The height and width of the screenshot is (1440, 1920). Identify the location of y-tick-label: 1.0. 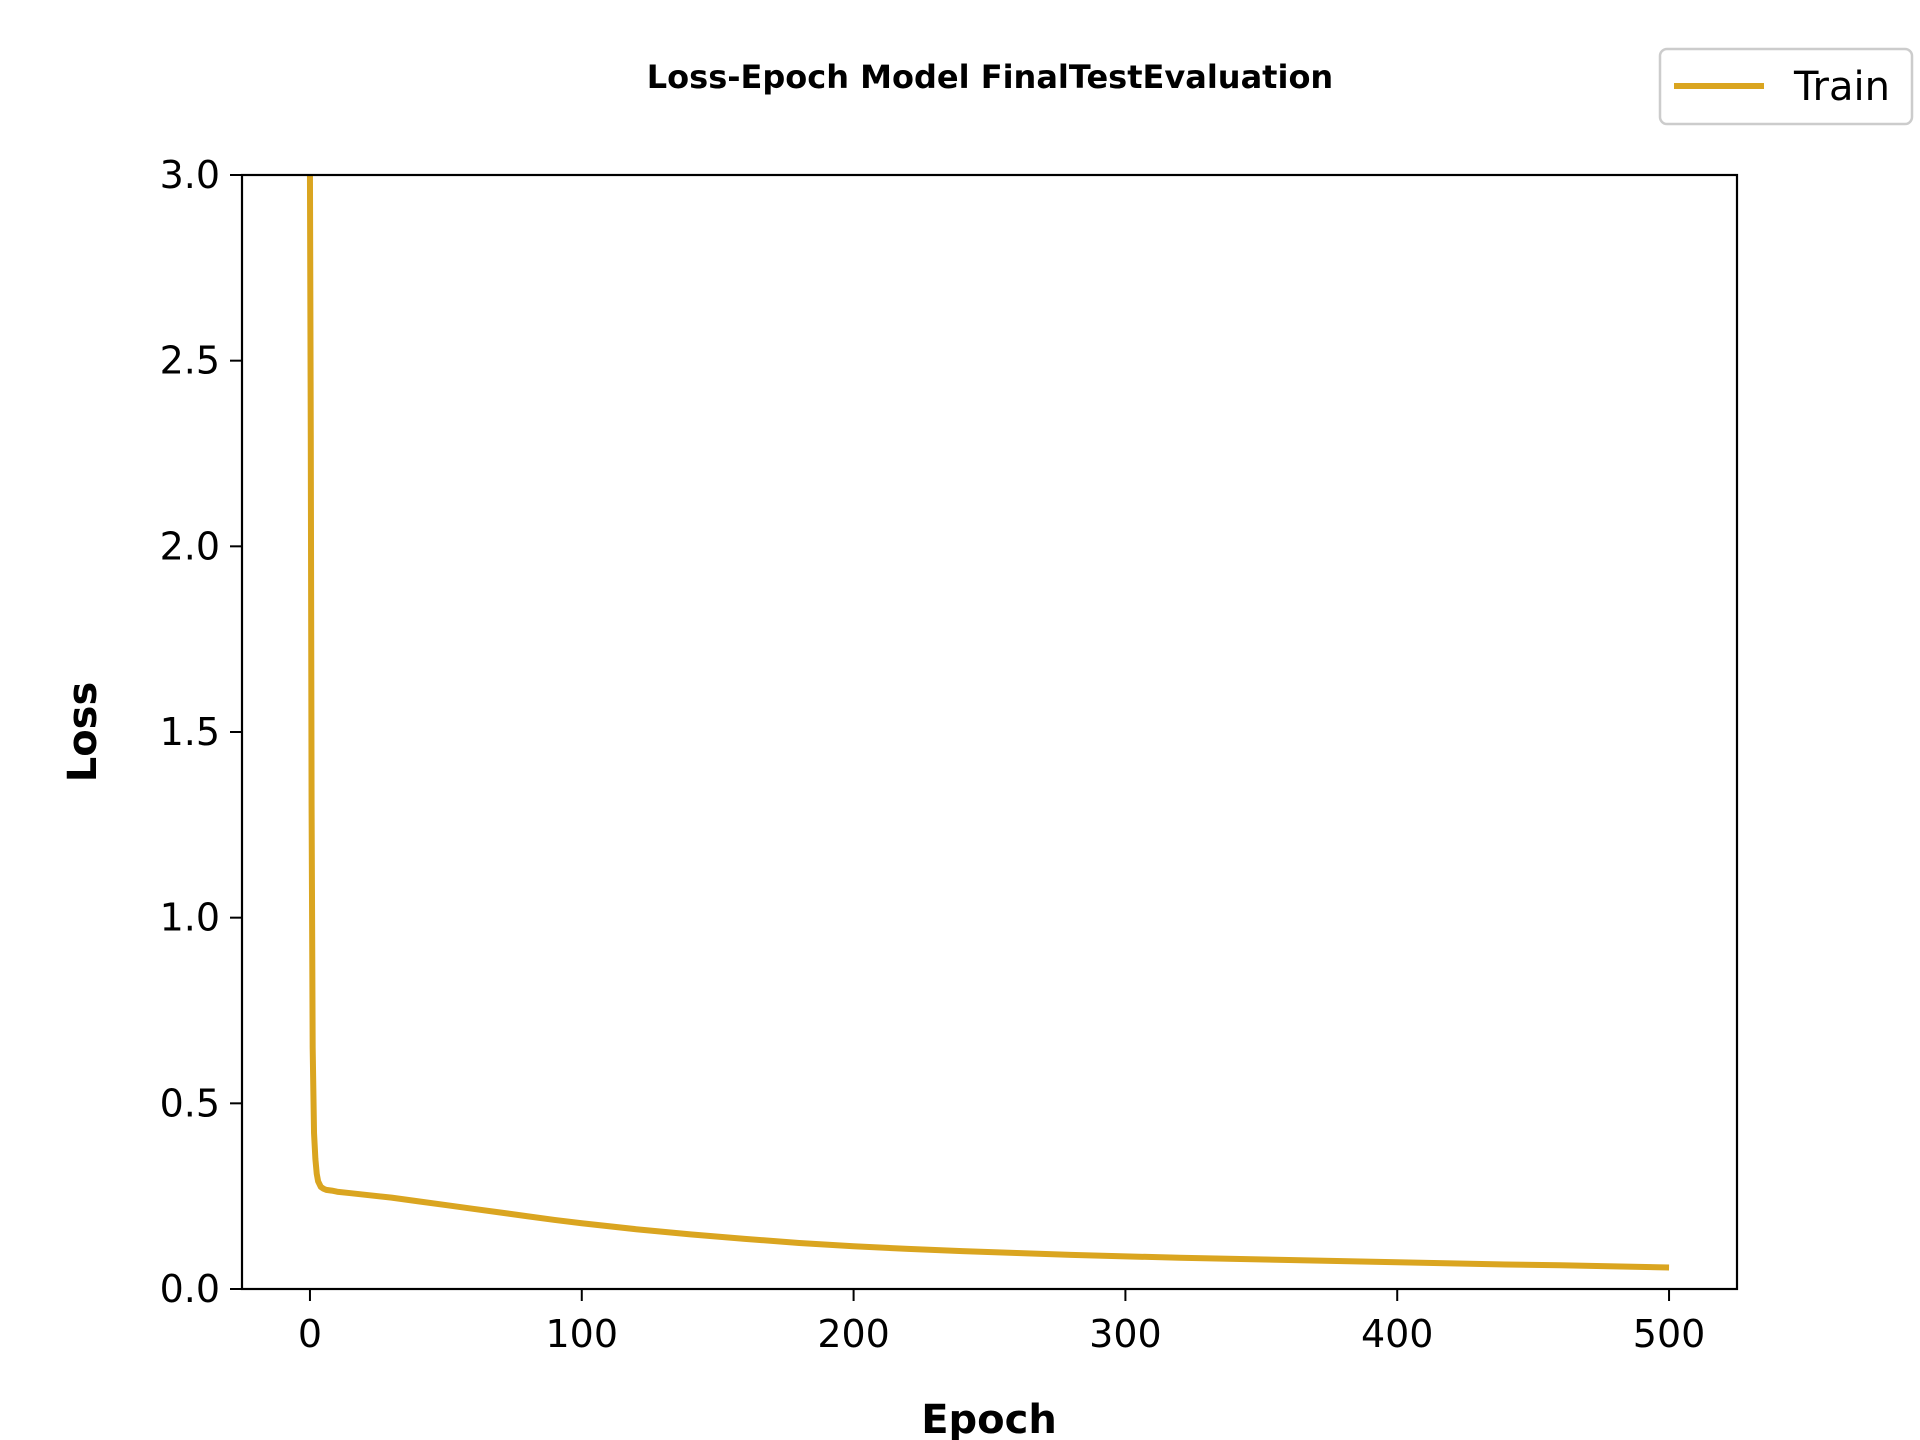
(190, 918).